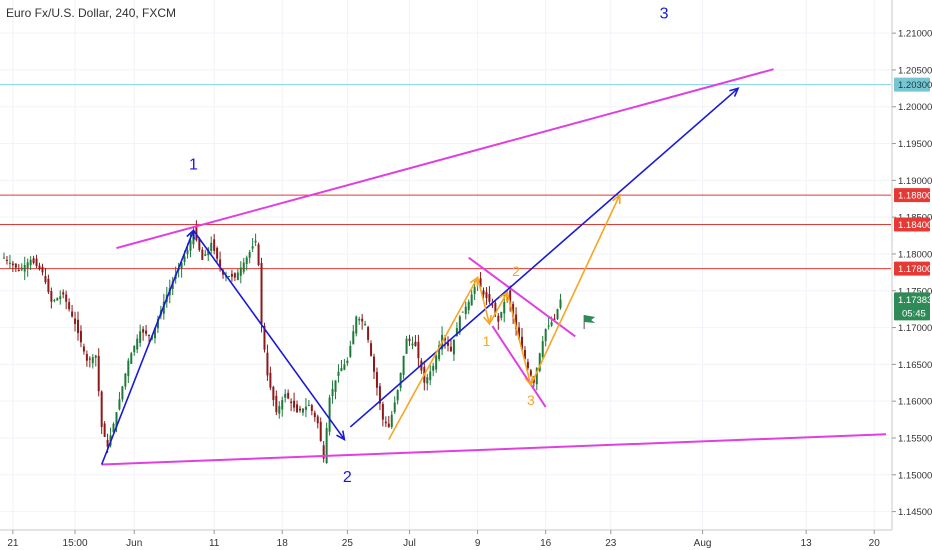 This screenshot has height=550, width=932. I want to click on price-tick-label: 1.14500, so click(915, 512).